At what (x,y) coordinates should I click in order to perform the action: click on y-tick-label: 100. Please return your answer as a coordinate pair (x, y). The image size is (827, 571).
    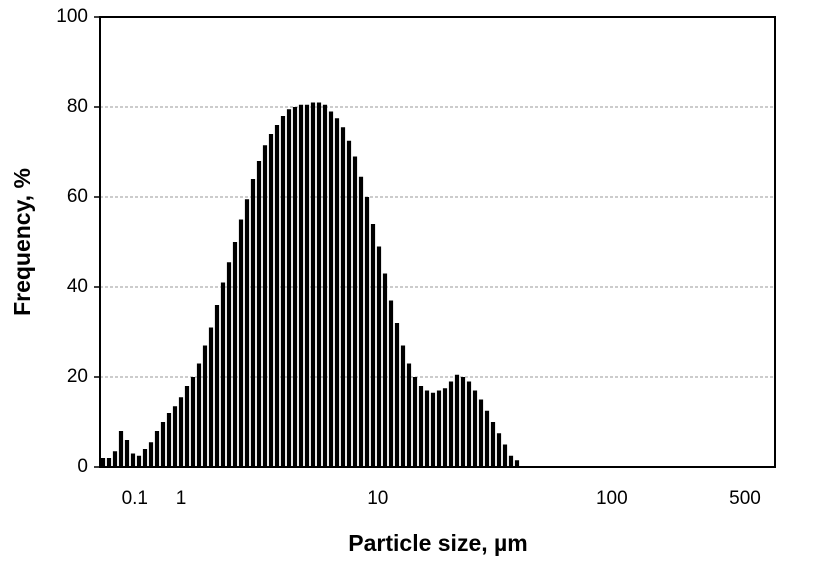
    Looking at the image, I should click on (72, 16).